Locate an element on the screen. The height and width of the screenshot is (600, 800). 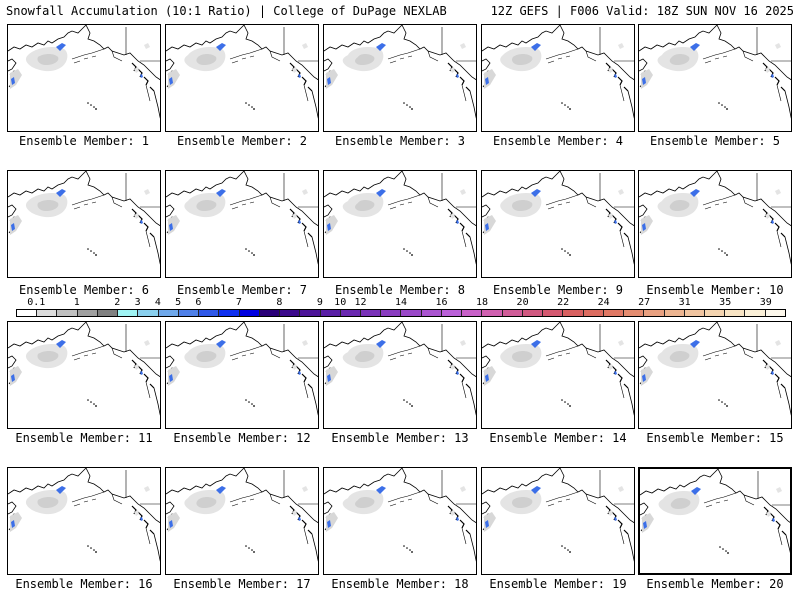
ensemble-member-label: Ensemble Member: 10 is located at coordinates (715, 290).